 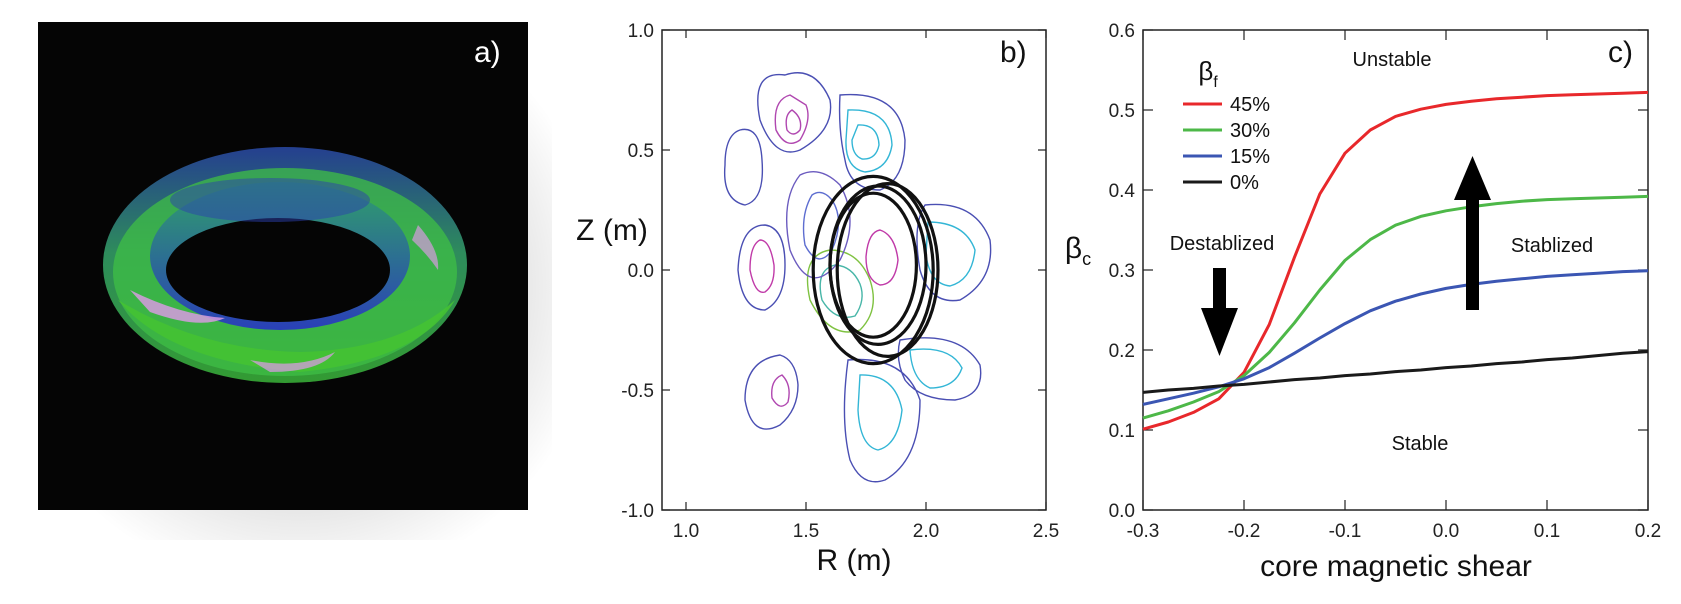 I want to click on destabilized-annotation: Destablized, so click(x=1222, y=244).